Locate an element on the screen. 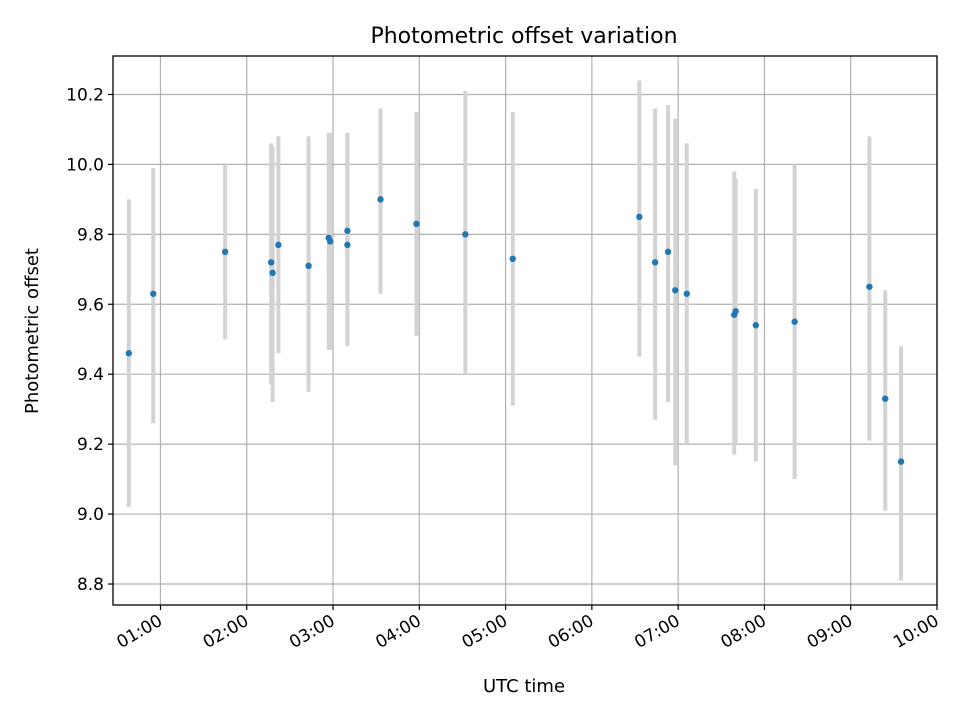 This screenshot has width=960, height=720. y-tick-label: 8.8 is located at coordinates (90, 585).